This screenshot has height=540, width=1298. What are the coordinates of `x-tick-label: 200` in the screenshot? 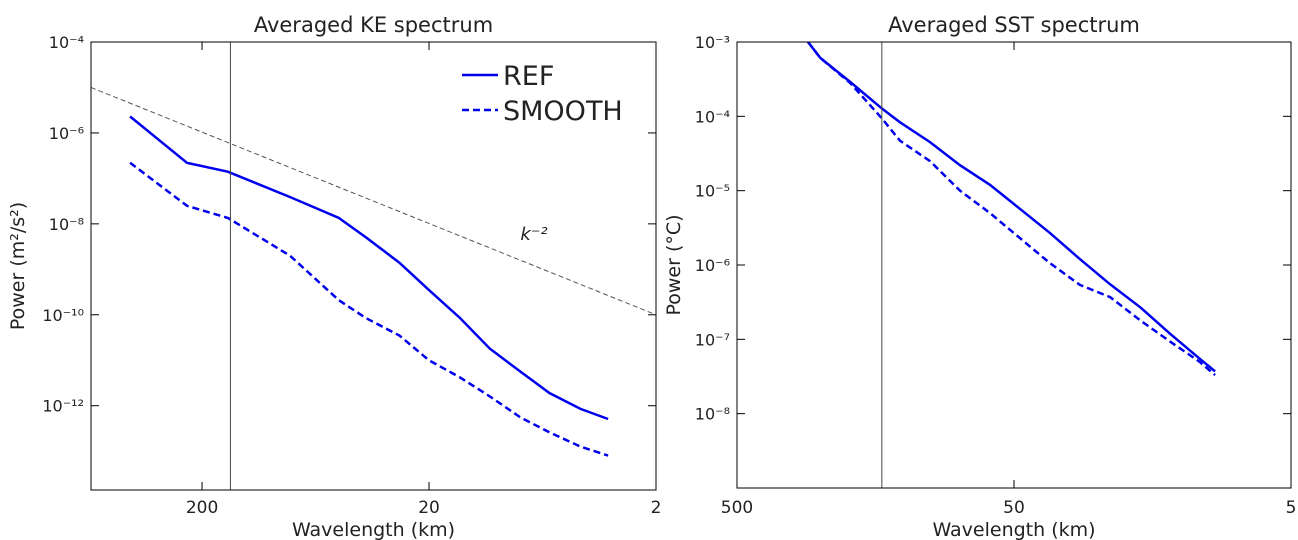 It's located at (202, 508).